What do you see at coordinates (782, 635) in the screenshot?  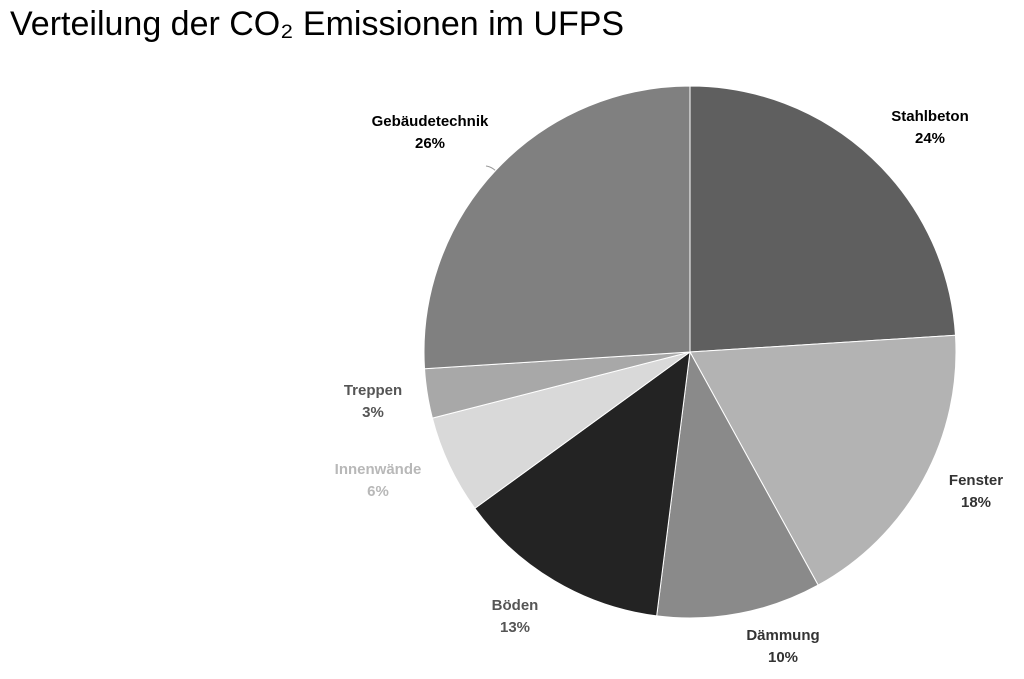 I see `slice-label: Dämmung` at bounding box center [782, 635].